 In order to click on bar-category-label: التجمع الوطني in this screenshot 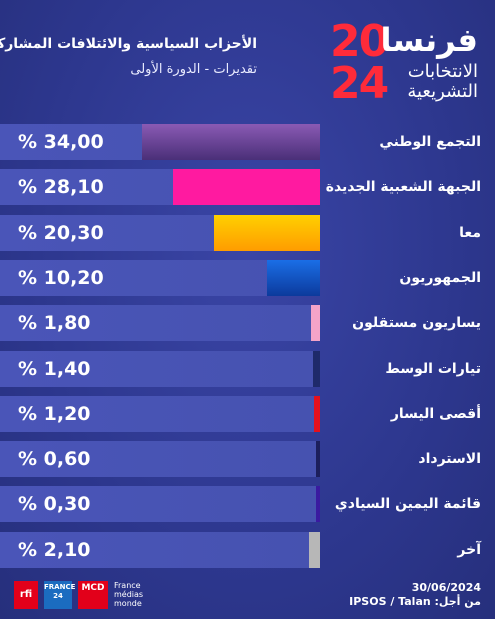, I will do `click(430, 142)`.